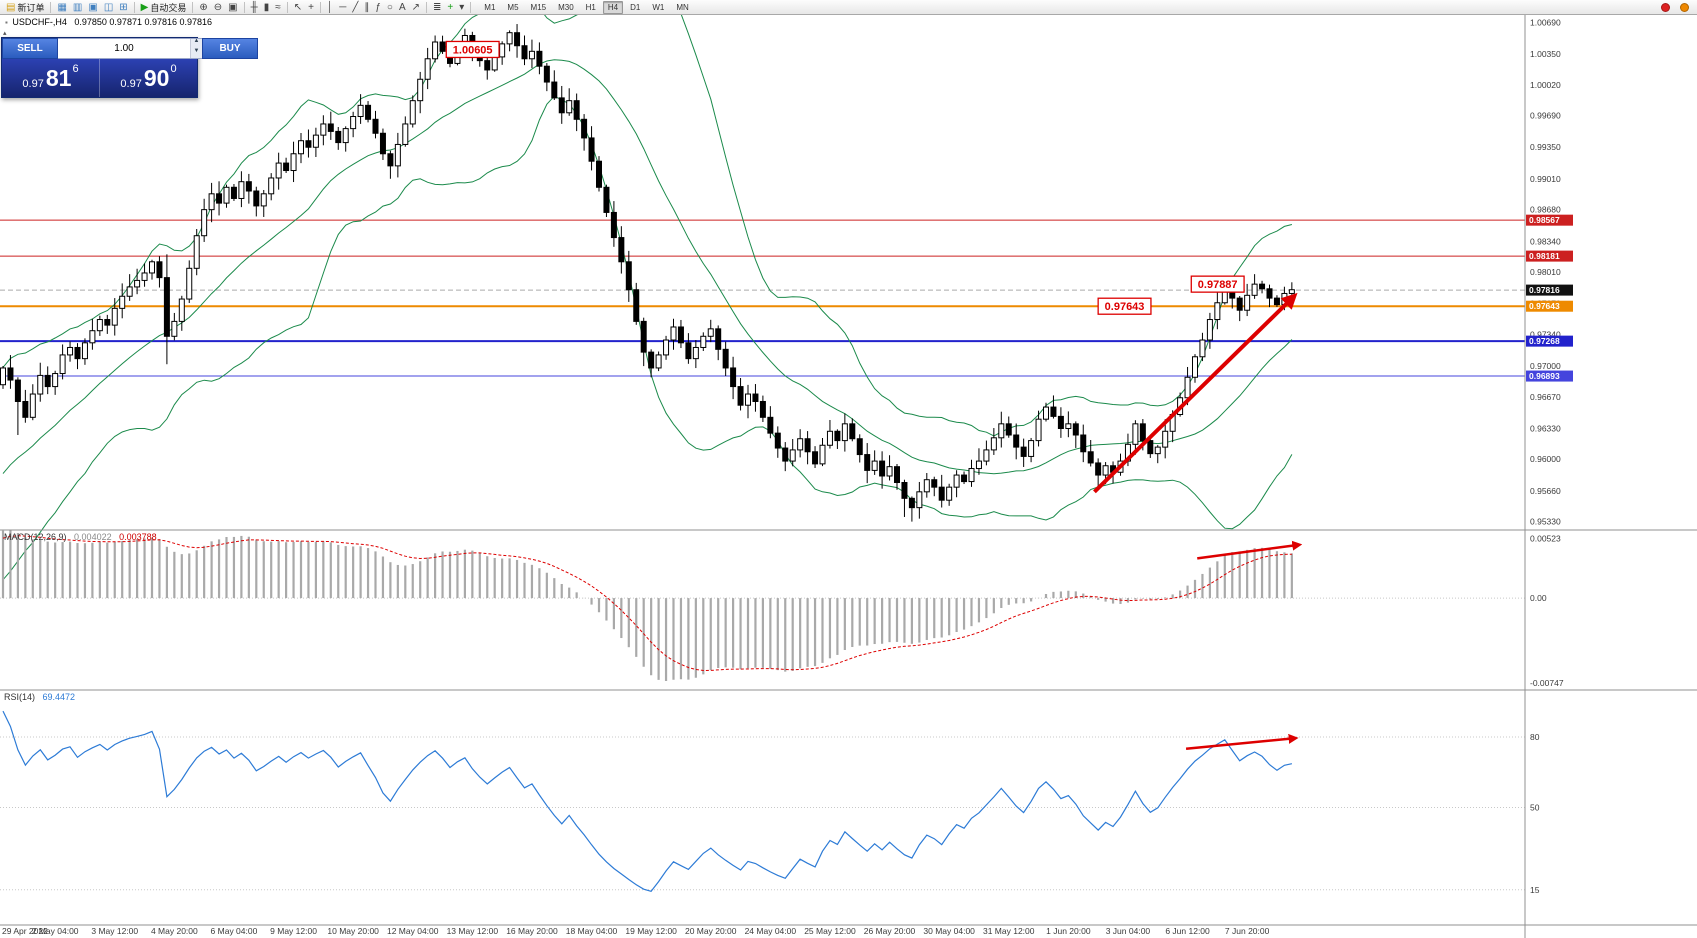 This screenshot has height=938, width=1697. Describe the element at coordinates (75, 69) in the screenshot. I see `sell-price-pip: 6` at that location.